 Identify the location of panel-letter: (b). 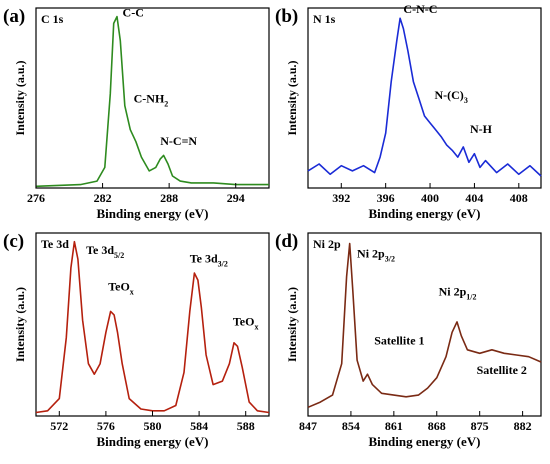
(286, 16).